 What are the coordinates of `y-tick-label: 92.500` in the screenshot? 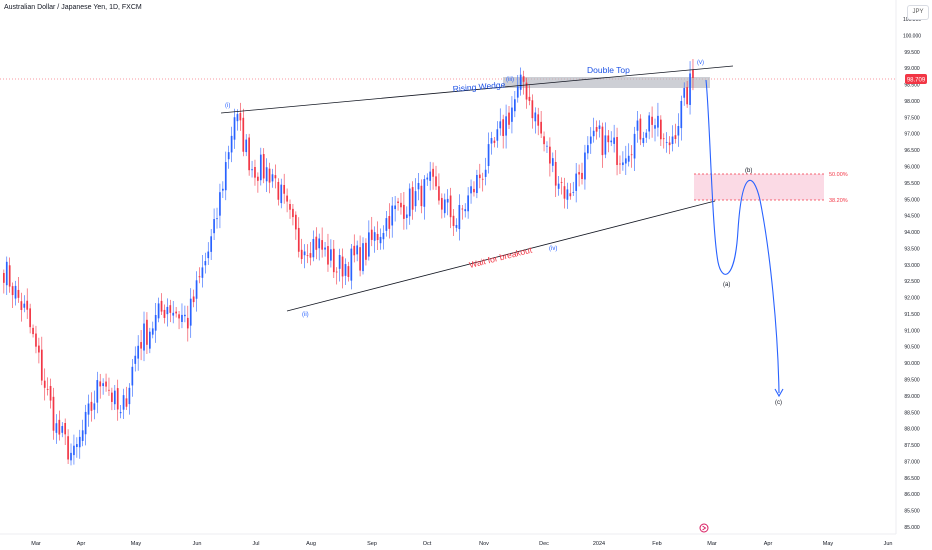 It's located at (912, 282).